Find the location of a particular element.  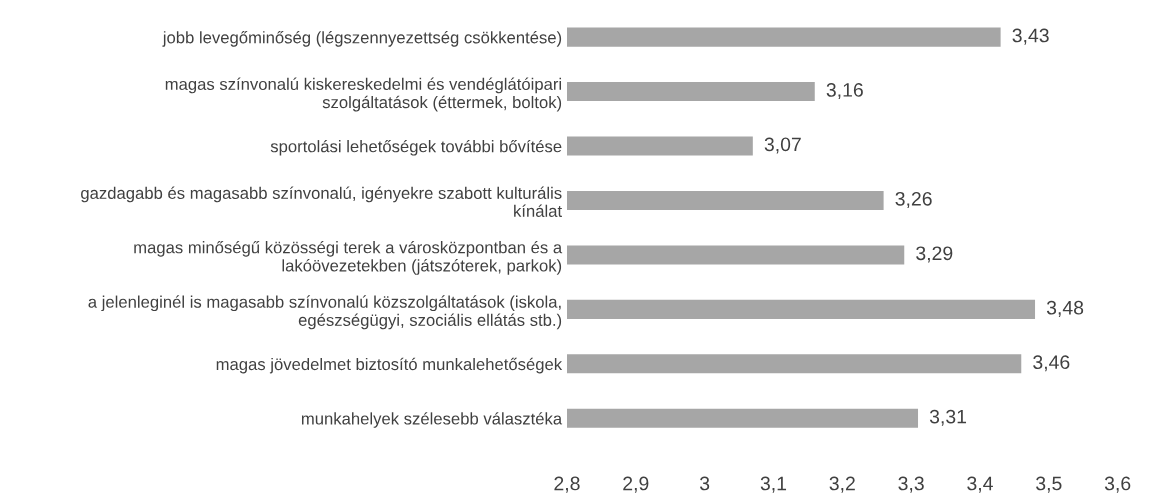

data-label: 3,48 is located at coordinates (1065, 308).